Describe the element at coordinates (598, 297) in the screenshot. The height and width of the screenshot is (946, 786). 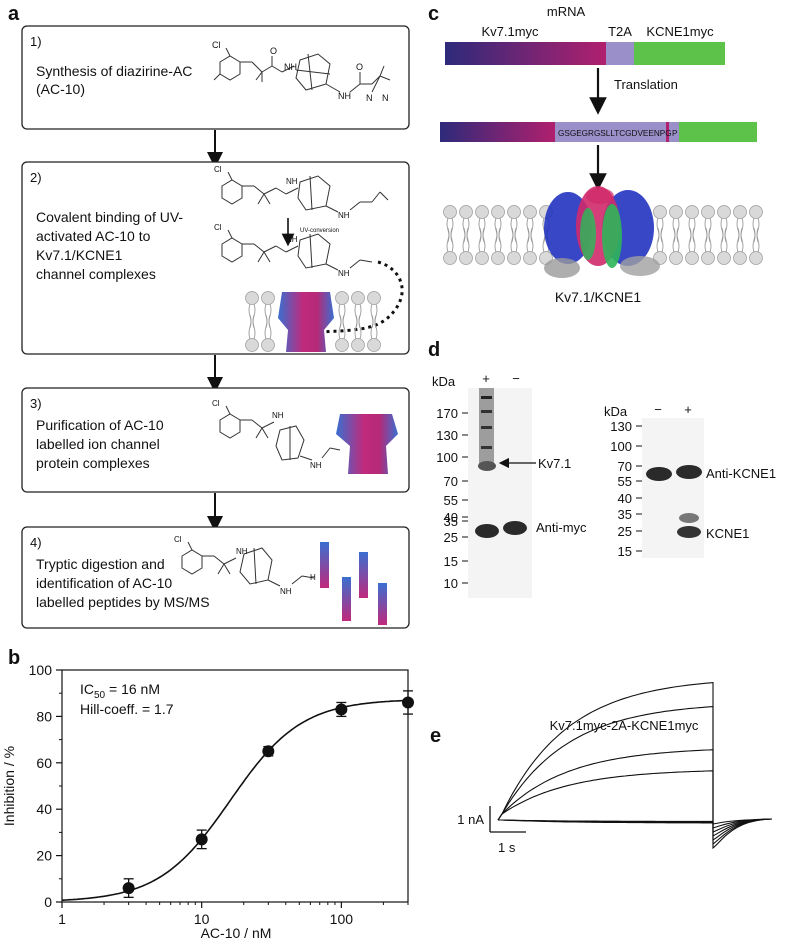
I see `complex-label: Kv7.1/KCNE1` at that location.